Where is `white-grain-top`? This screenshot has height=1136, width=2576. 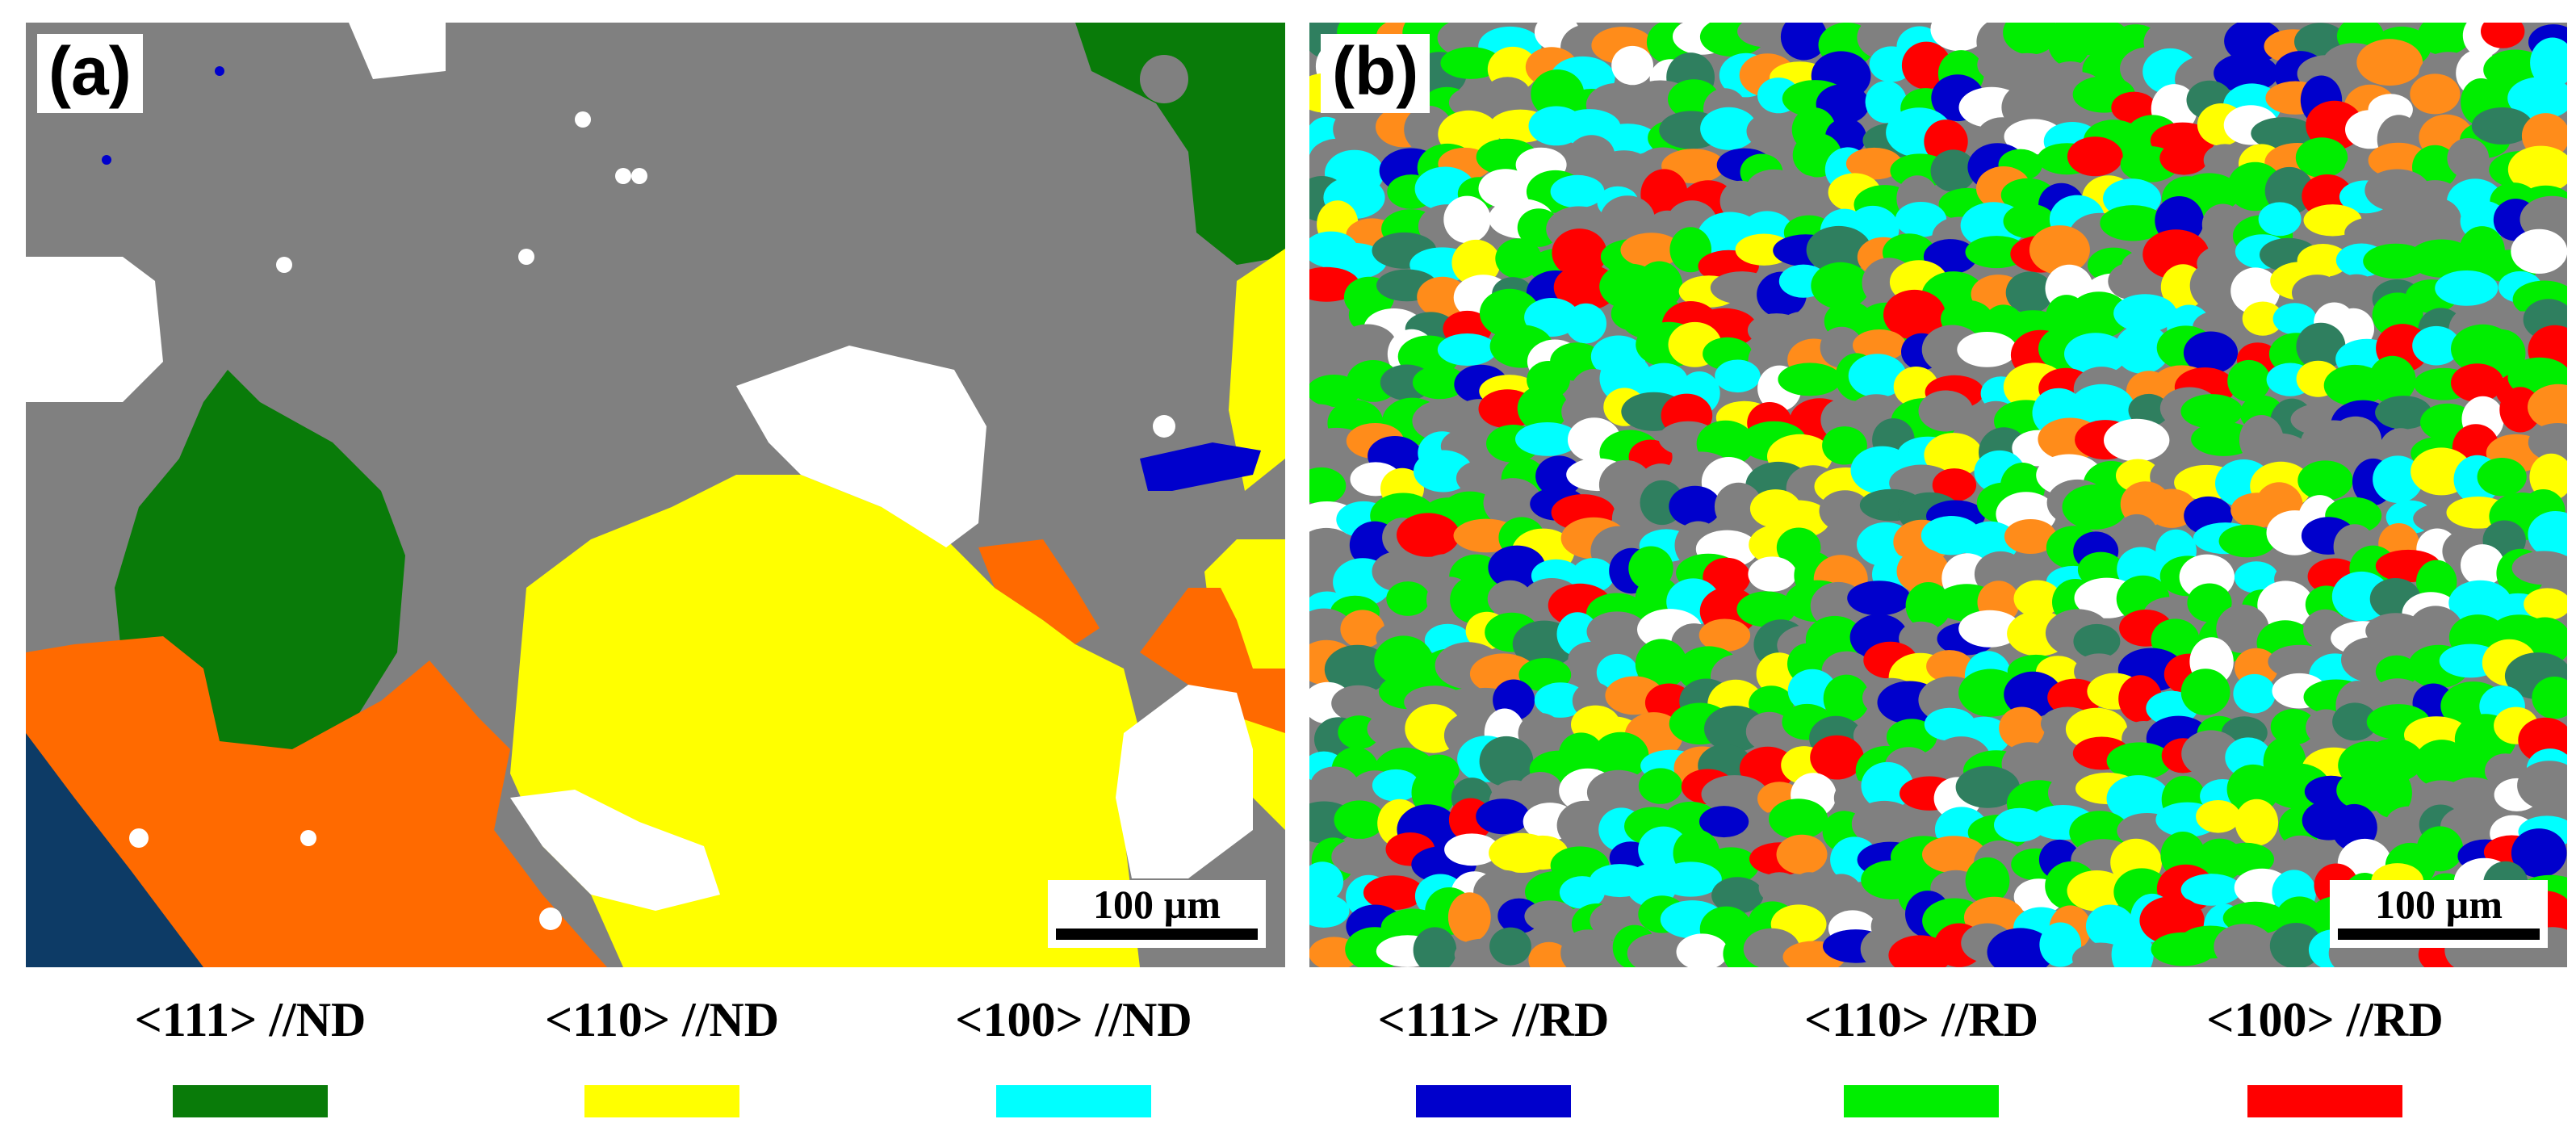 white-grain-top is located at coordinates (397, 51).